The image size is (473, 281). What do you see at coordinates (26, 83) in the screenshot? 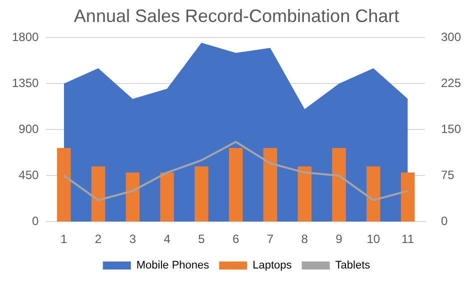
I see `y-tick-label: 1350` at bounding box center [26, 83].